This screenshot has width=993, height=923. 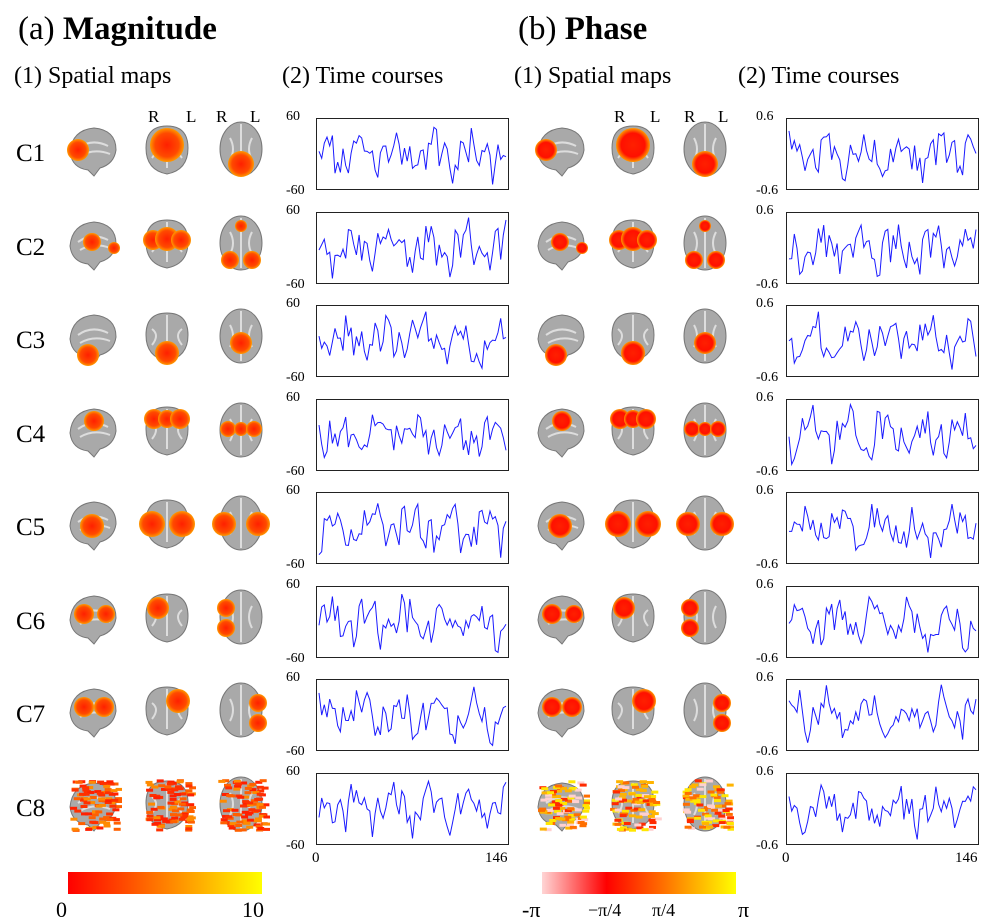 I want to click on component-label: C4, so click(x=30, y=435).